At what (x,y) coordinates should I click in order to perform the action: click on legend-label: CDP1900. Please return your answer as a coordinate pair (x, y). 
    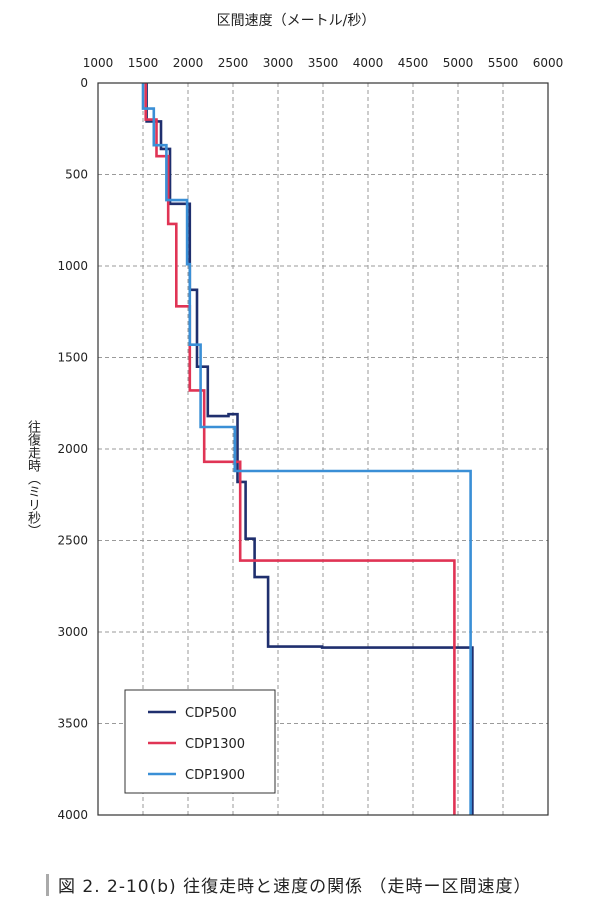
    Looking at the image, I should click on (215, 775).